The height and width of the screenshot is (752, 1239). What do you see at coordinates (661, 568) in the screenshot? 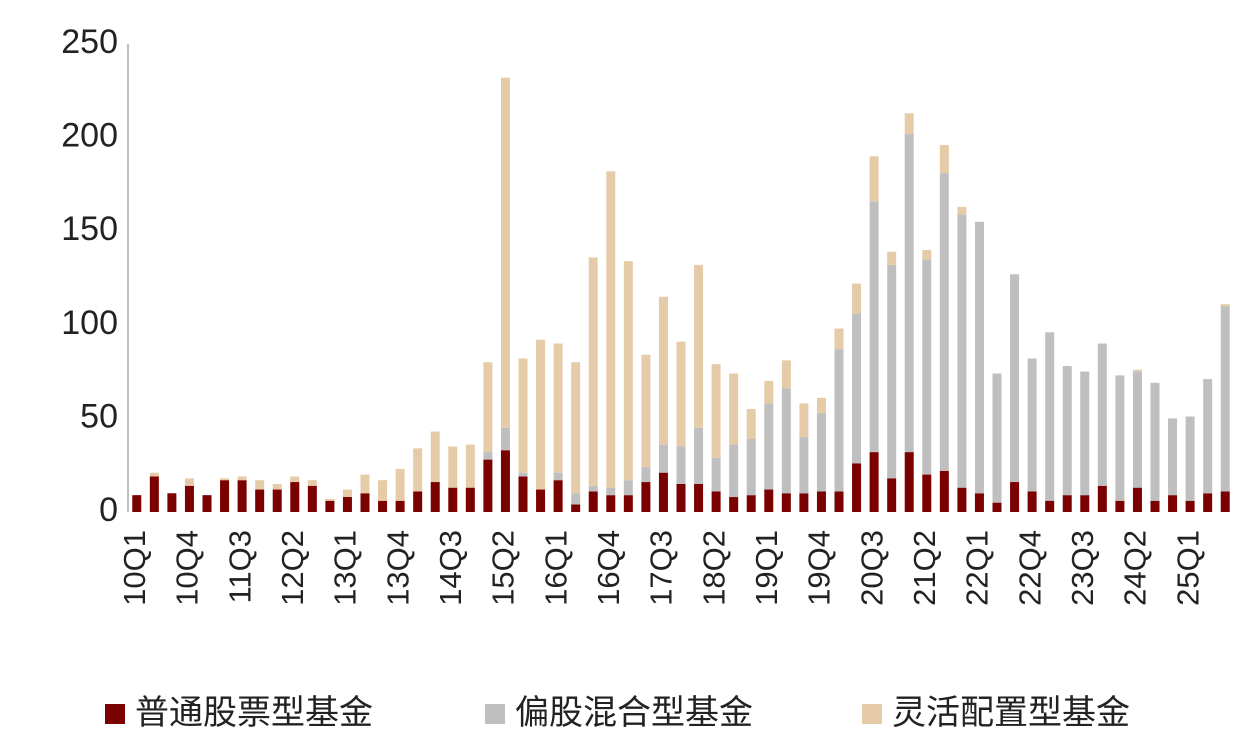
I see `x-tick-label: 17Q3` at bounding box center [661, 568].